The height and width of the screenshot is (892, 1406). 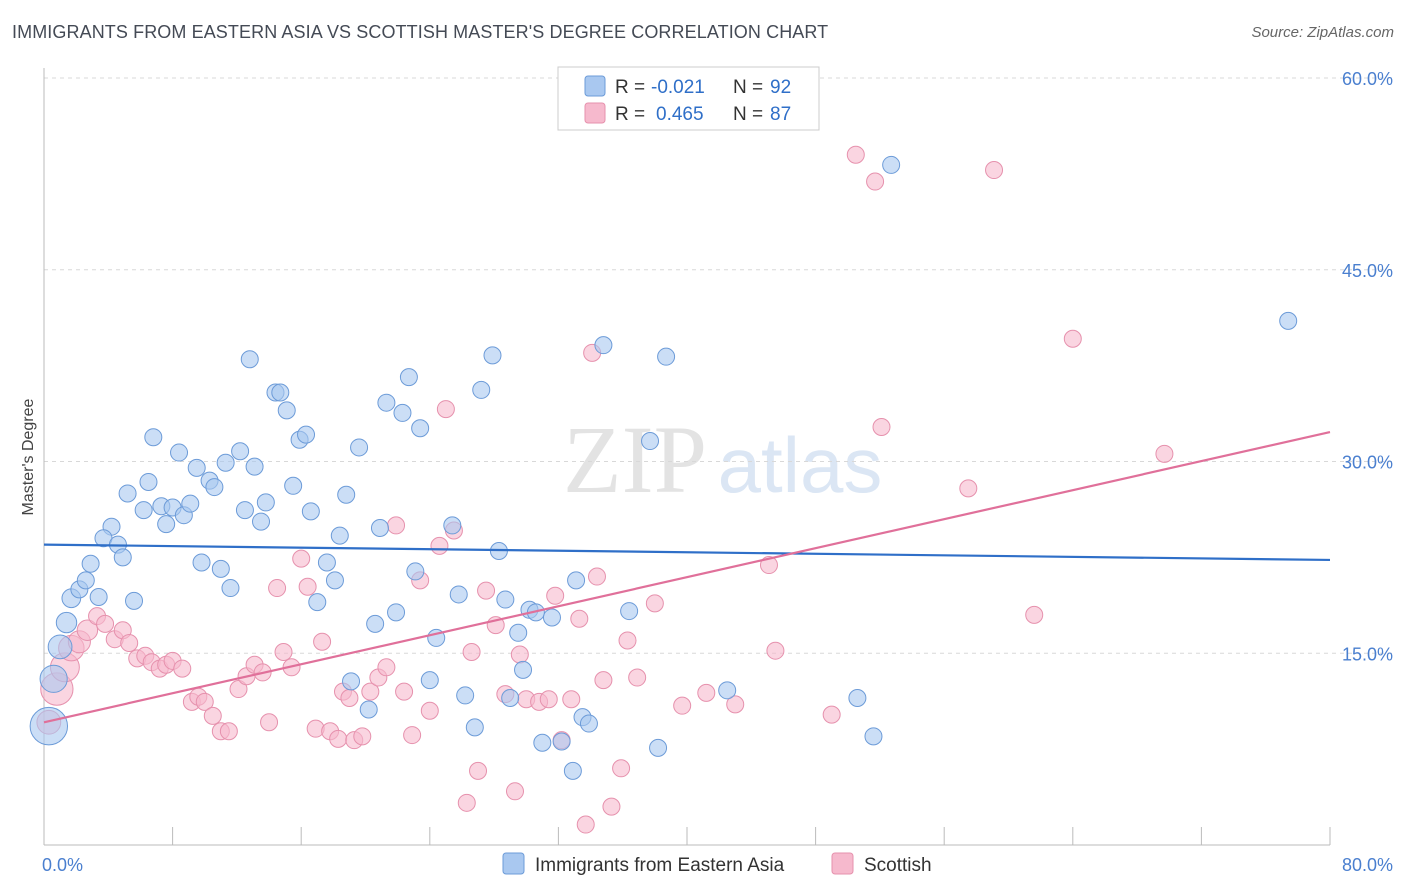 I want to click on legend-top-r-label-1: R =, so click(x=630, y=87).